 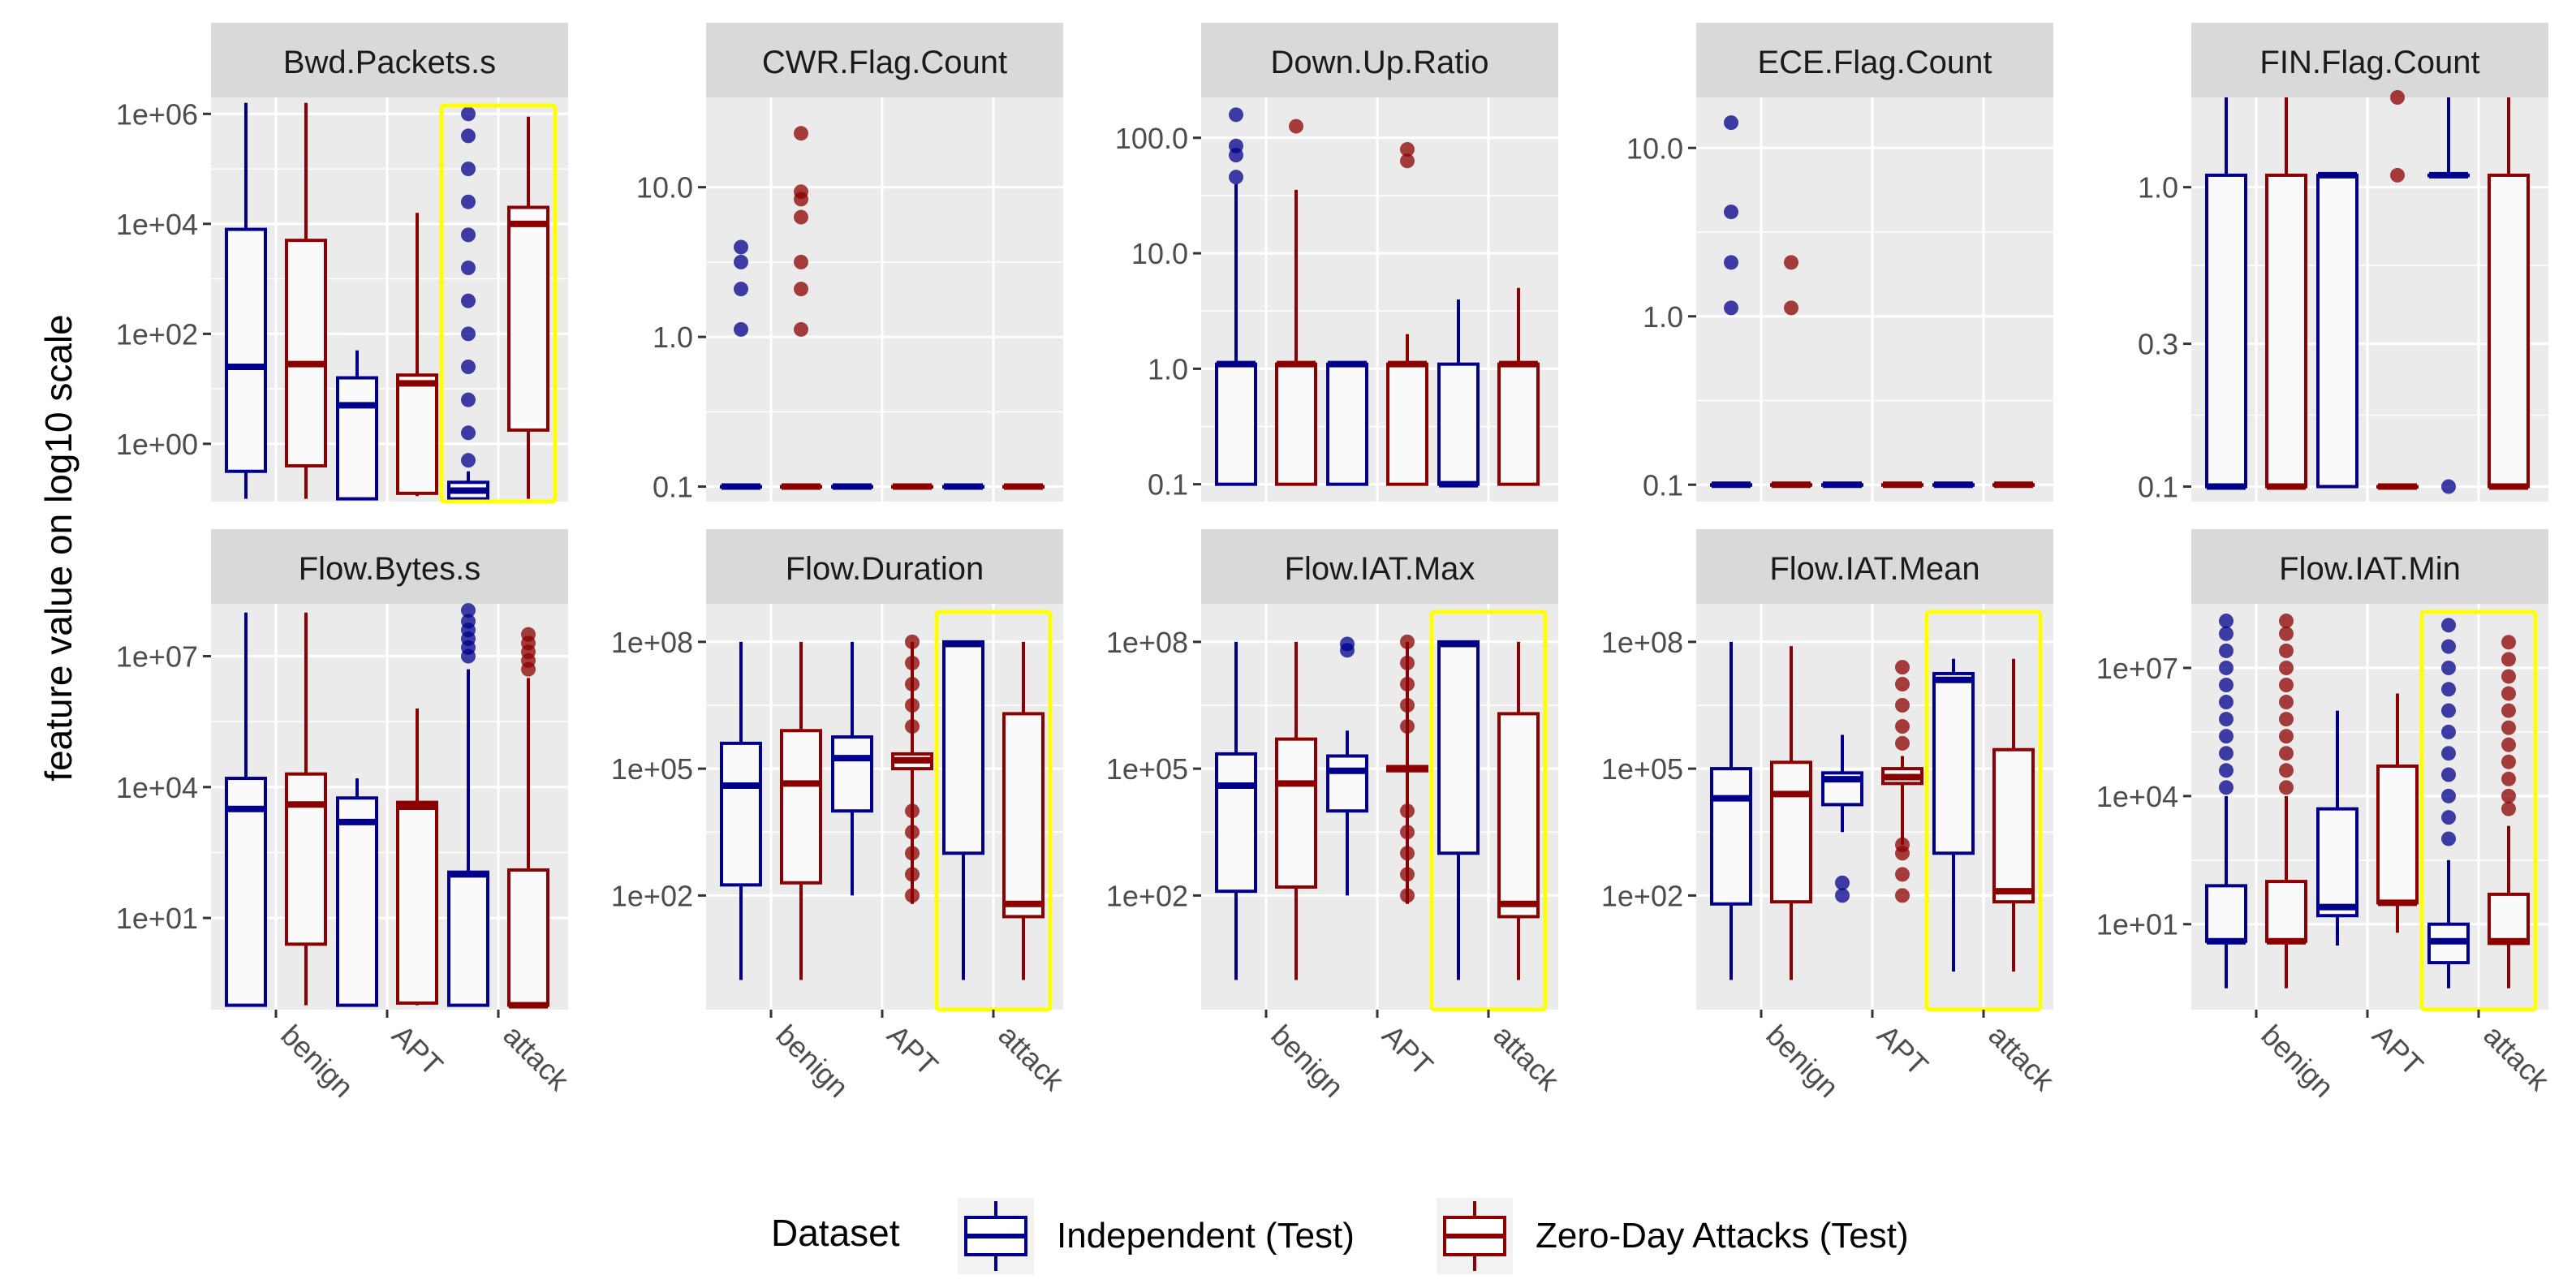 I want to click on panel-ece-flag-count: ECE.Flag.Count 0.1 1.0 10.0, so click(x=1840, y=262).